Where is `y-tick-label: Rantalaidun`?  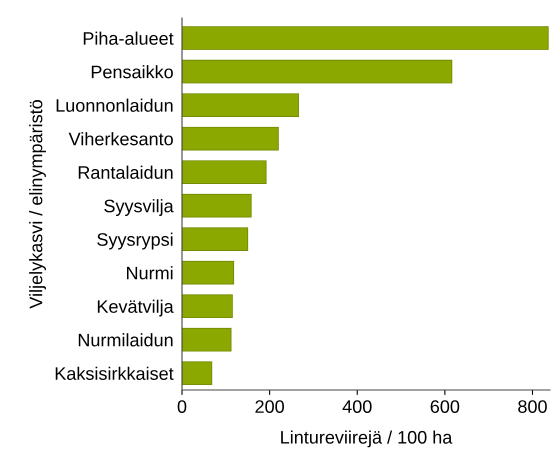
y-tick-label: Rantalaidun is located at coordinates (125, 172).